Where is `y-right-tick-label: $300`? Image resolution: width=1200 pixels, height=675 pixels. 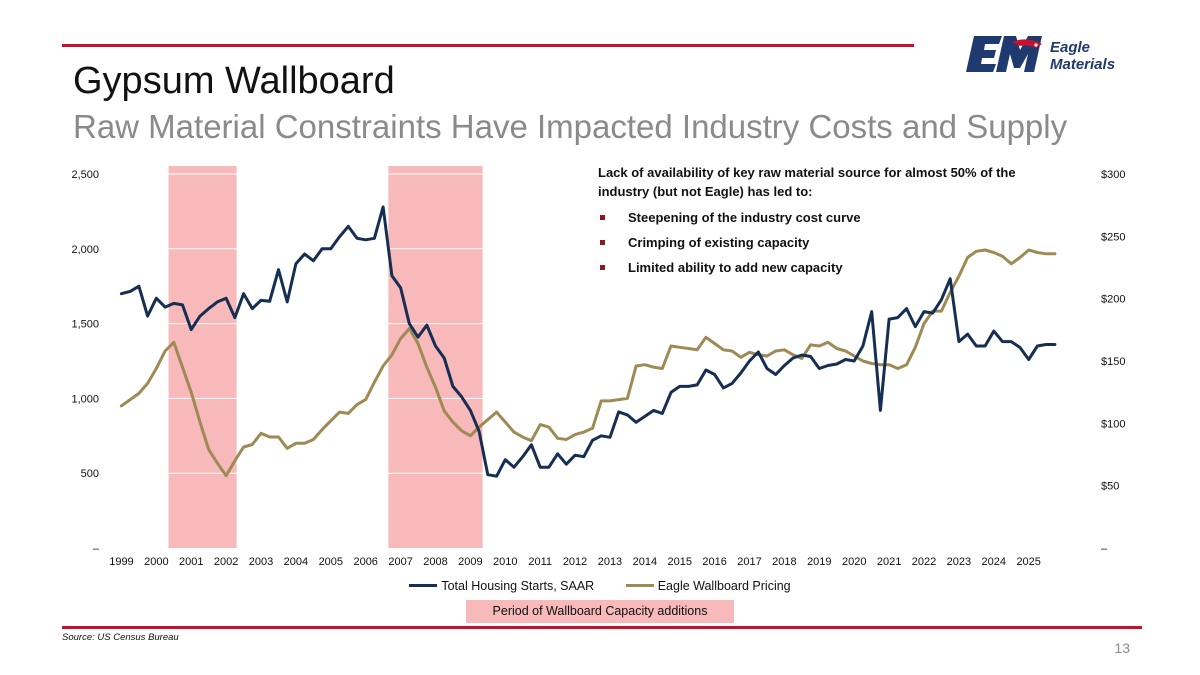 y-right-tick-label: $300 is located at coordinates (1113, 175).